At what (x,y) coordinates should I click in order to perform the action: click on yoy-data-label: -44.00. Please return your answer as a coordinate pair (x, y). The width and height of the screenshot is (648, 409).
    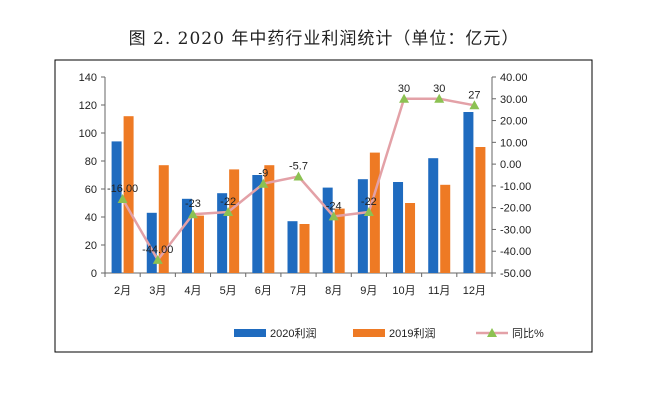
    Looking at the image, I should click on (157, 250).